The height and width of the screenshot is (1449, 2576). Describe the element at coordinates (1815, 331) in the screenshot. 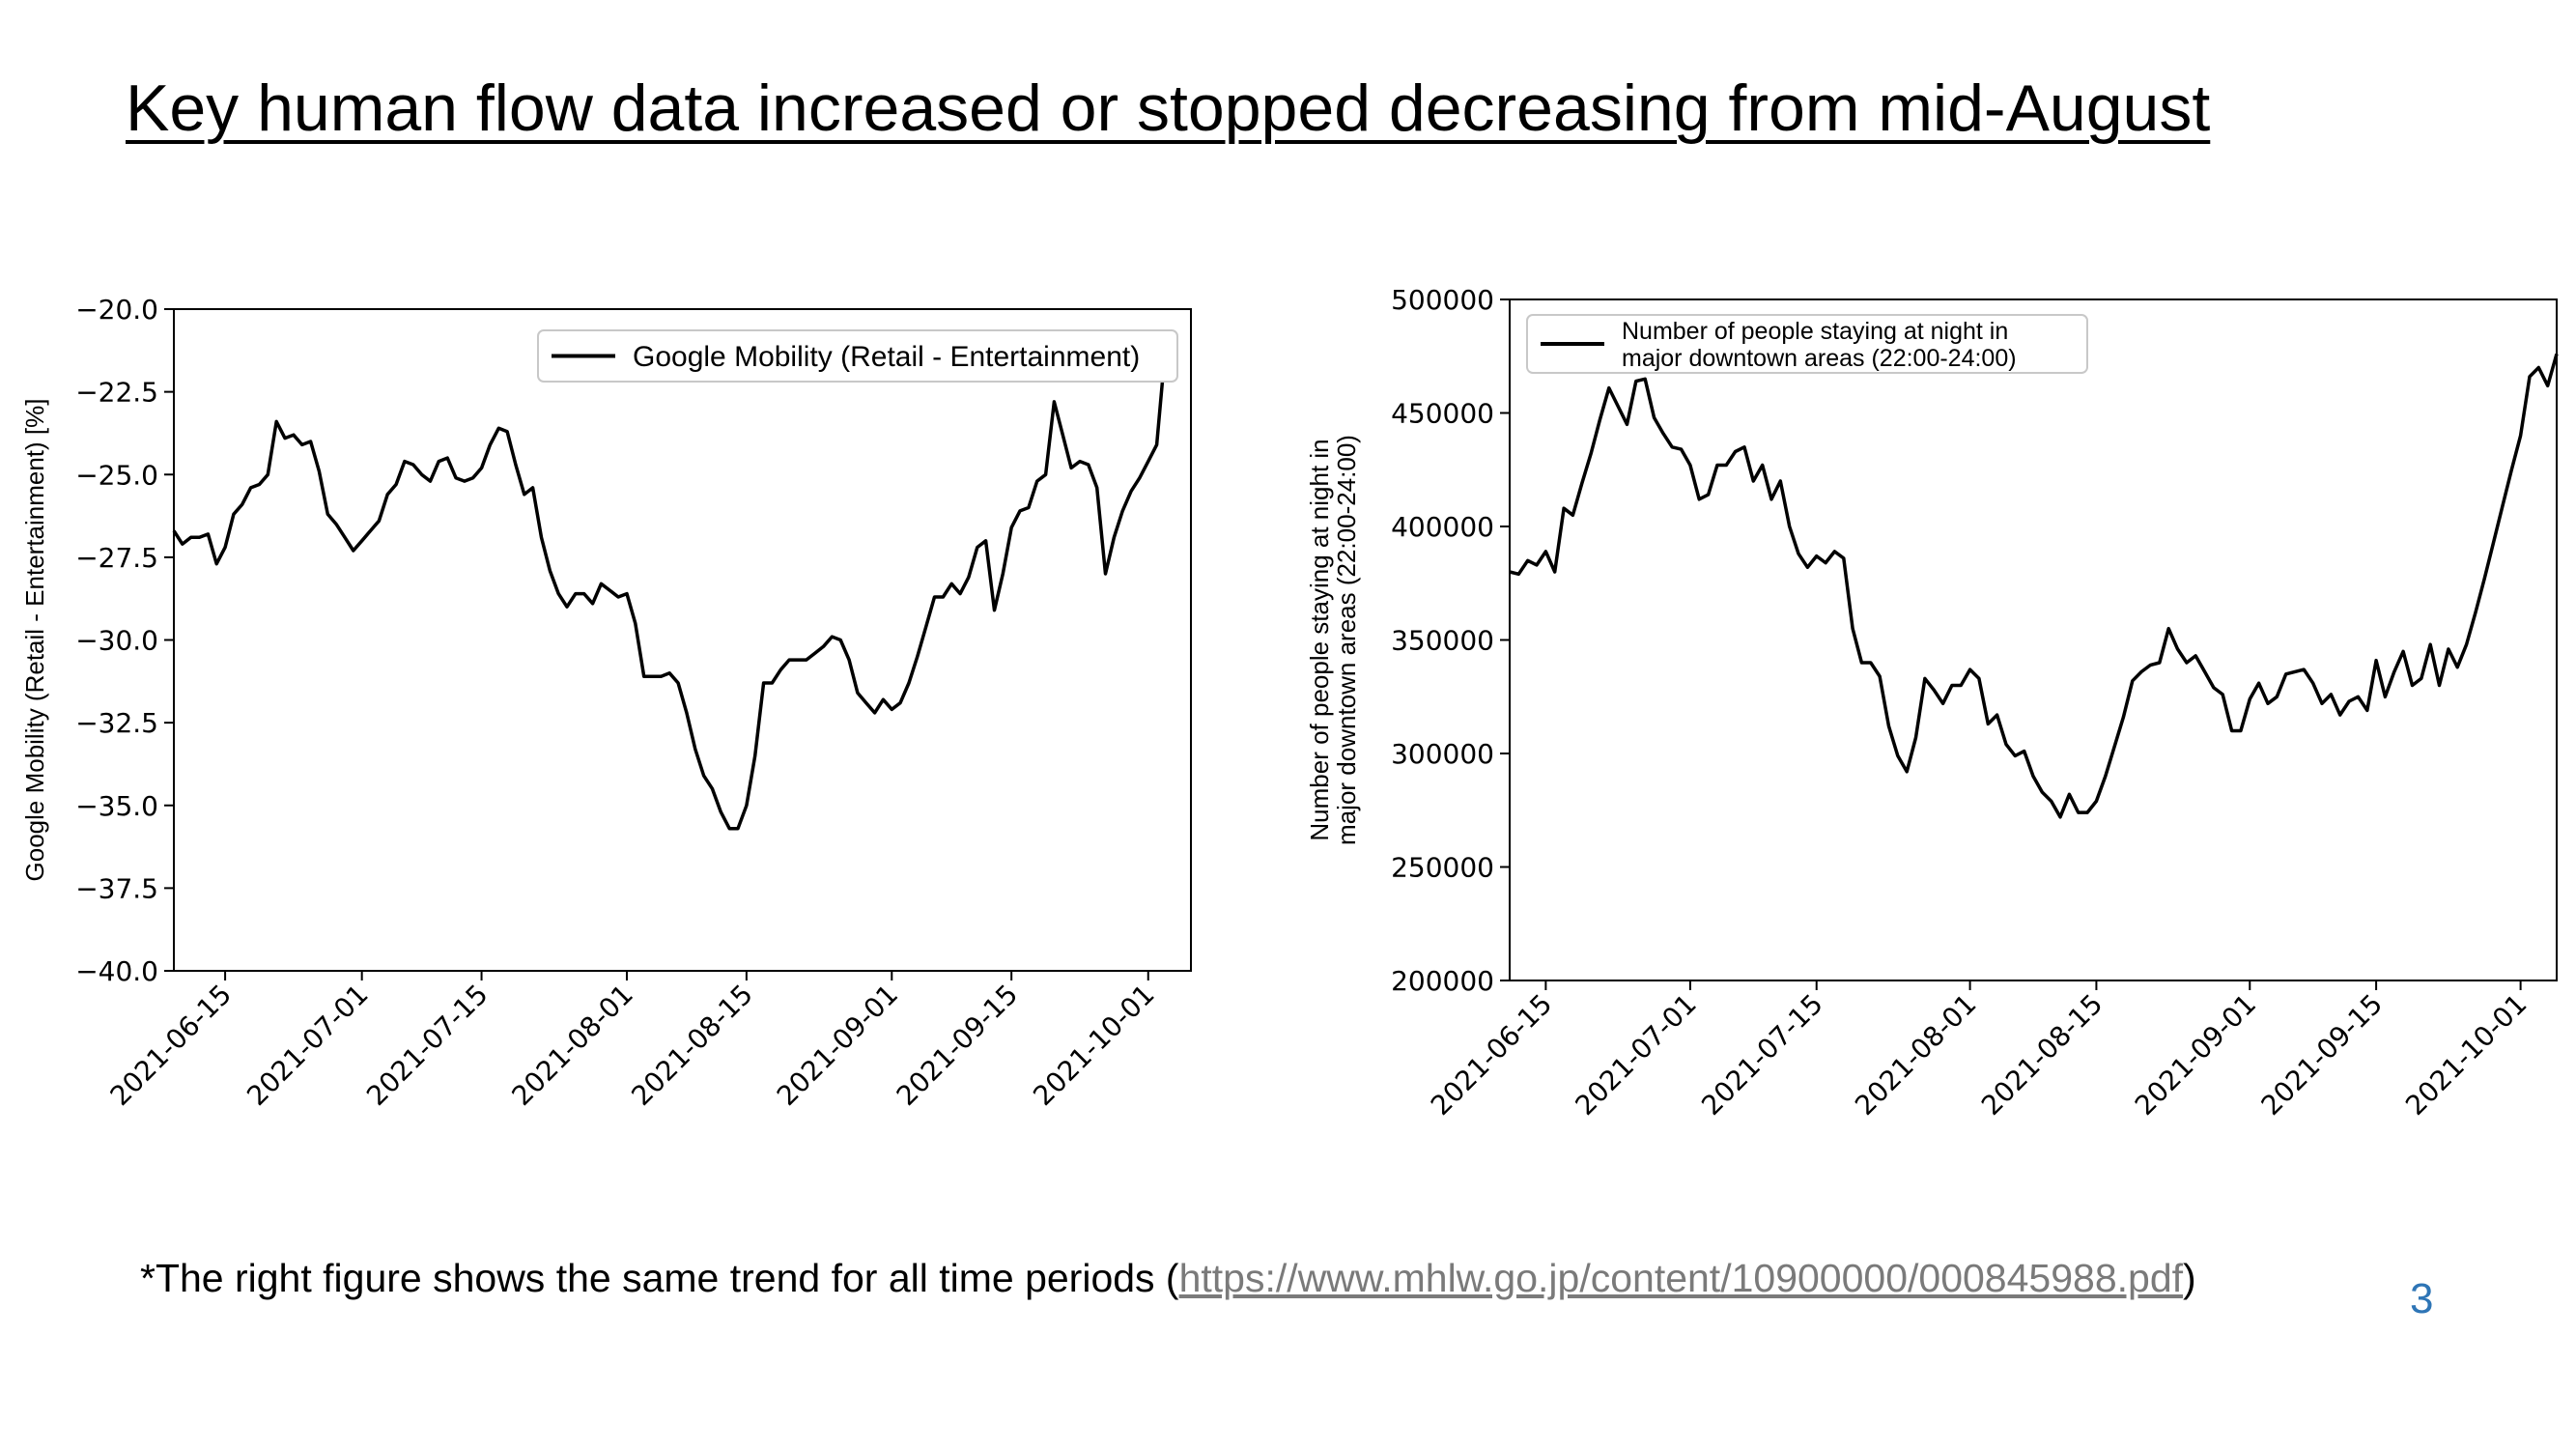

I see `legend-label: Number of people staying at night in` at that location.